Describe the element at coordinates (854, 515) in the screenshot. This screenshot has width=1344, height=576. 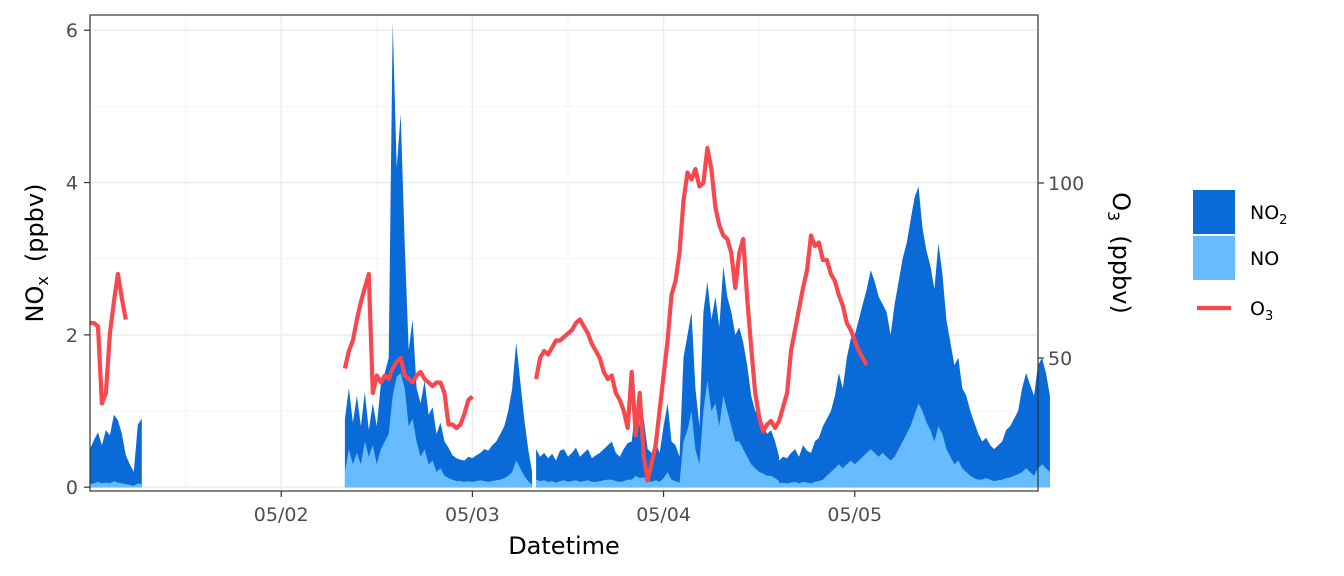
I see `x-tick-label: 05/05` at that location.